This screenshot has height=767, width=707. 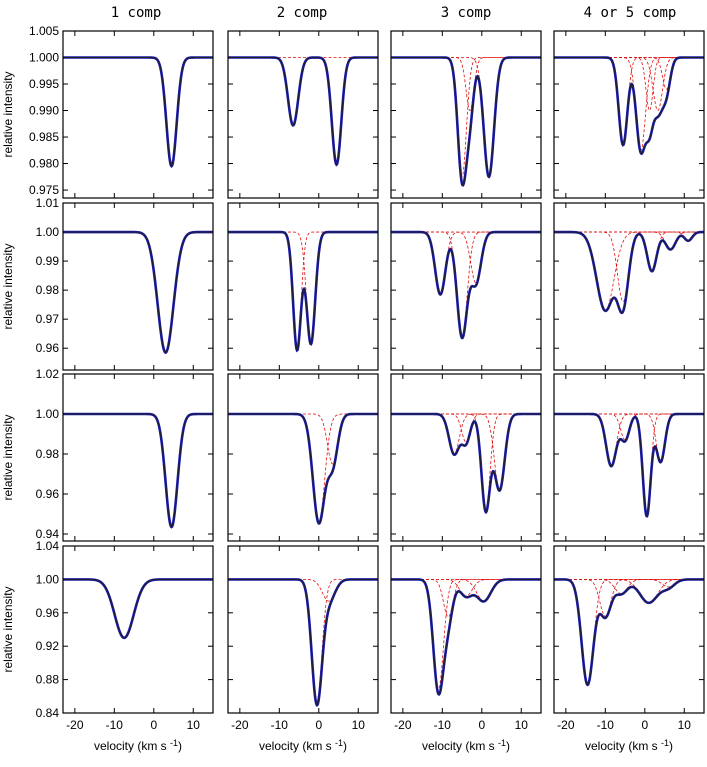 I want to click on panel-r3-c1: 1.02 1.00 0.98 0.96 0.94, so click(x=125, y=454).